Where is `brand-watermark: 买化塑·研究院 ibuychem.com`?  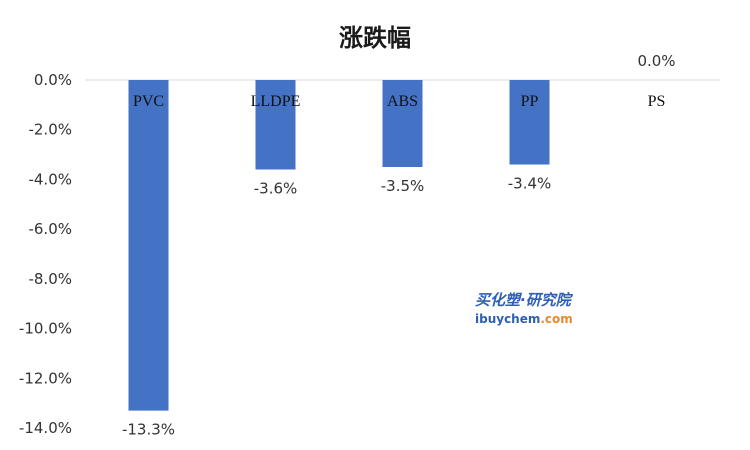 brand-watermark: 买化塑·研究院 ibuychem.com is located at coordinates (524, 308).